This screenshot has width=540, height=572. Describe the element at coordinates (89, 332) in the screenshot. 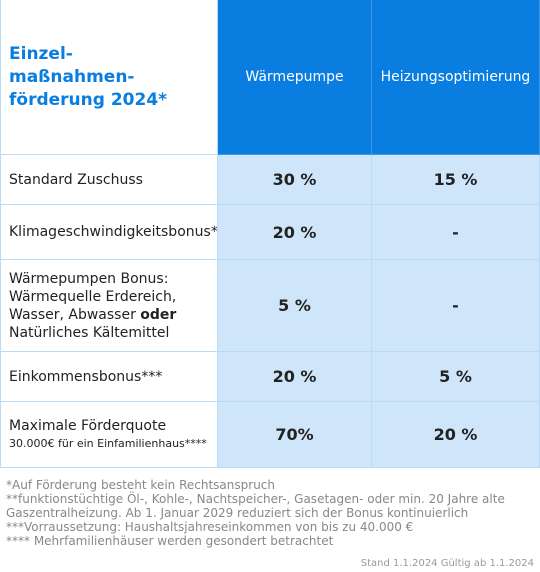

I see `label-part: Natürliches Kältemittel` at that location.